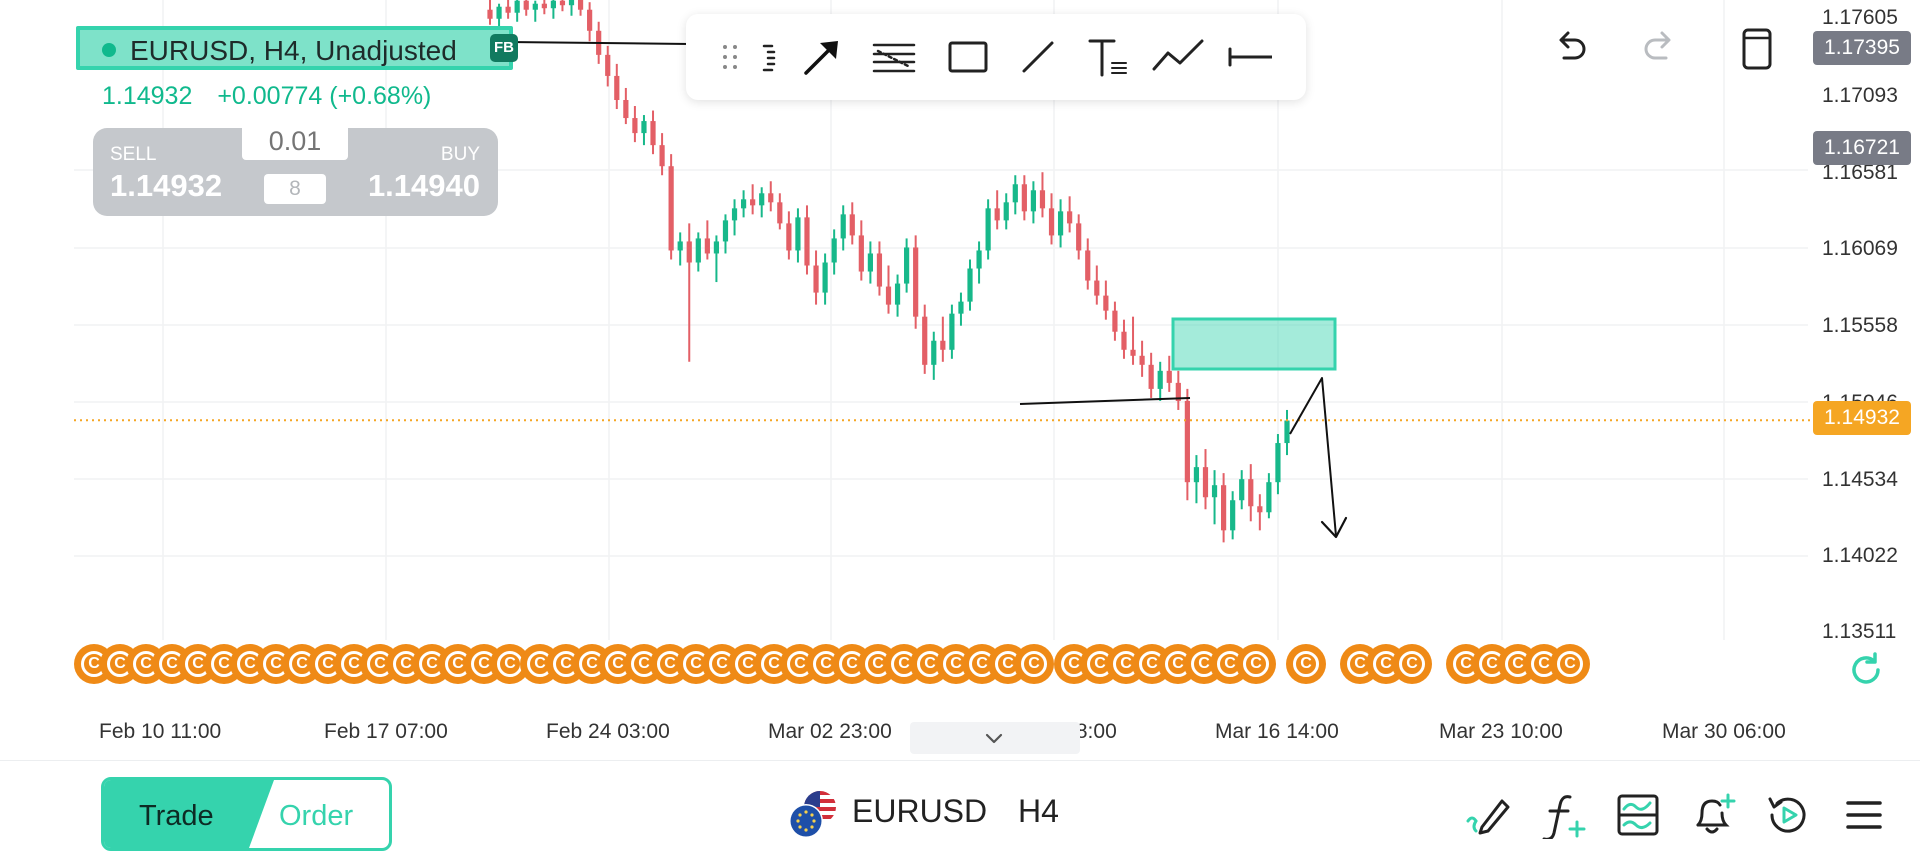  What do you see at coordinates (1866, 670) in the screenshot?
I see `reset-chart-icon` at bounding box center [1866, 670].